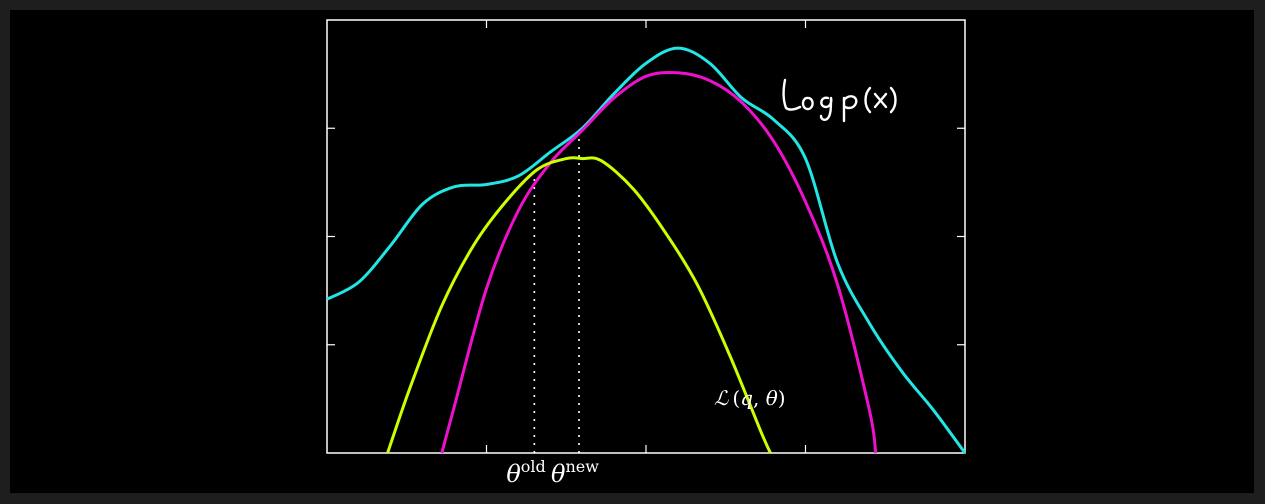 The width and height of the screenshot is (1265, 504). Describe the element at coordinates (839, 100) in the screenshot. I see `log-px-handwritten-label` at that location.